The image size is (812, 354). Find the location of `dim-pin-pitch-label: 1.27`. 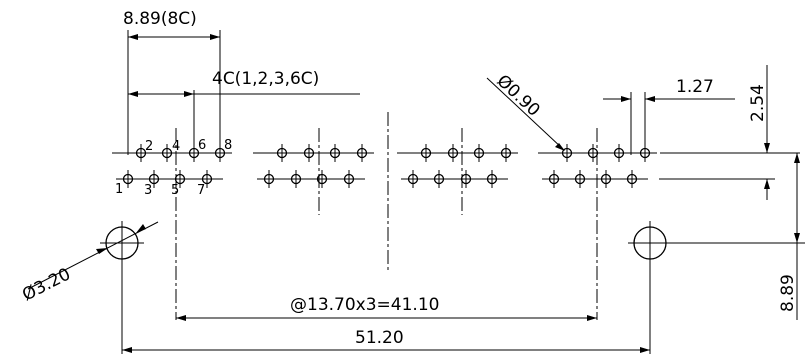

dim-pin-pitch-label: 1.27 is located at coordinates (695, 87).